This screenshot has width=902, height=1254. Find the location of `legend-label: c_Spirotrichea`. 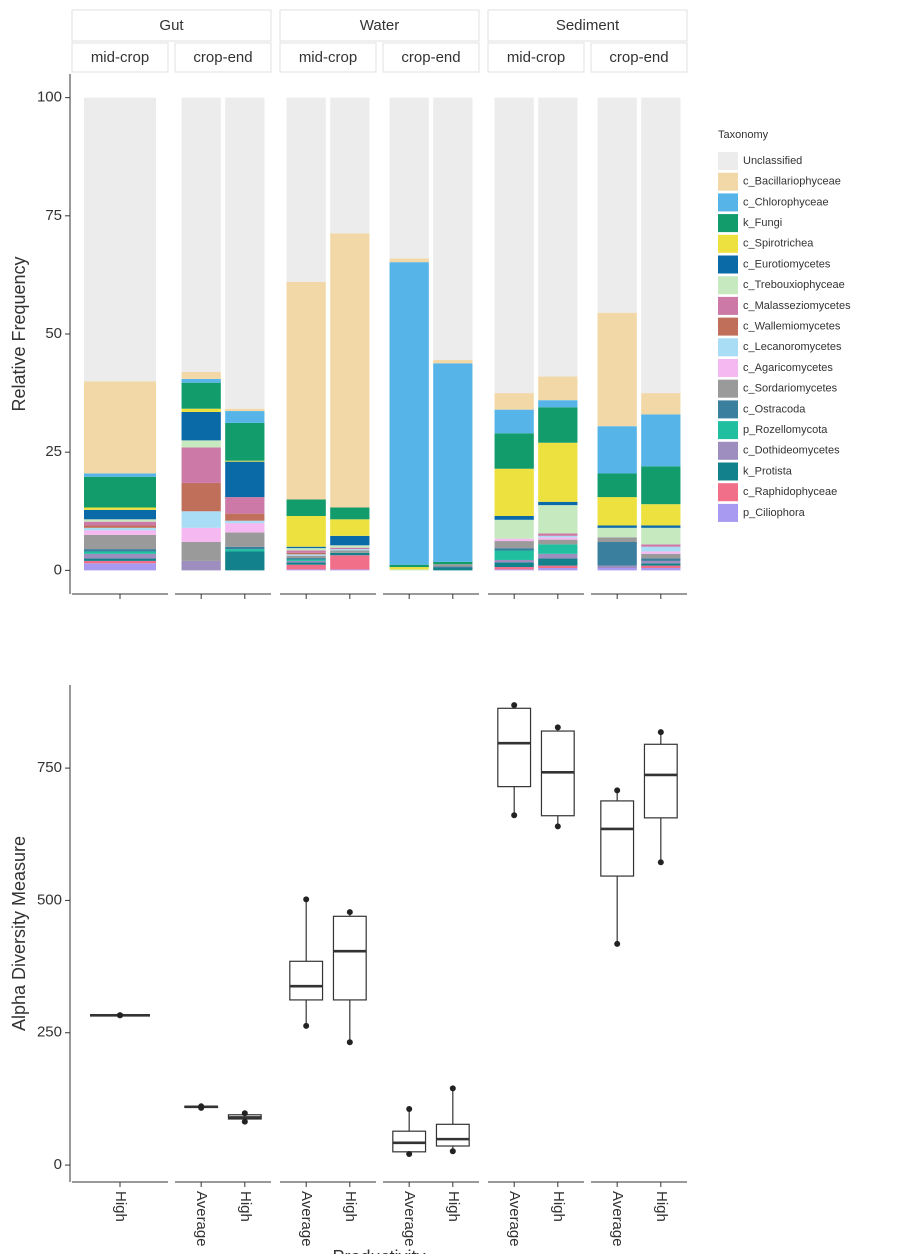

legend-label: c_Spirotrichea is located at coordinates (778, 244).